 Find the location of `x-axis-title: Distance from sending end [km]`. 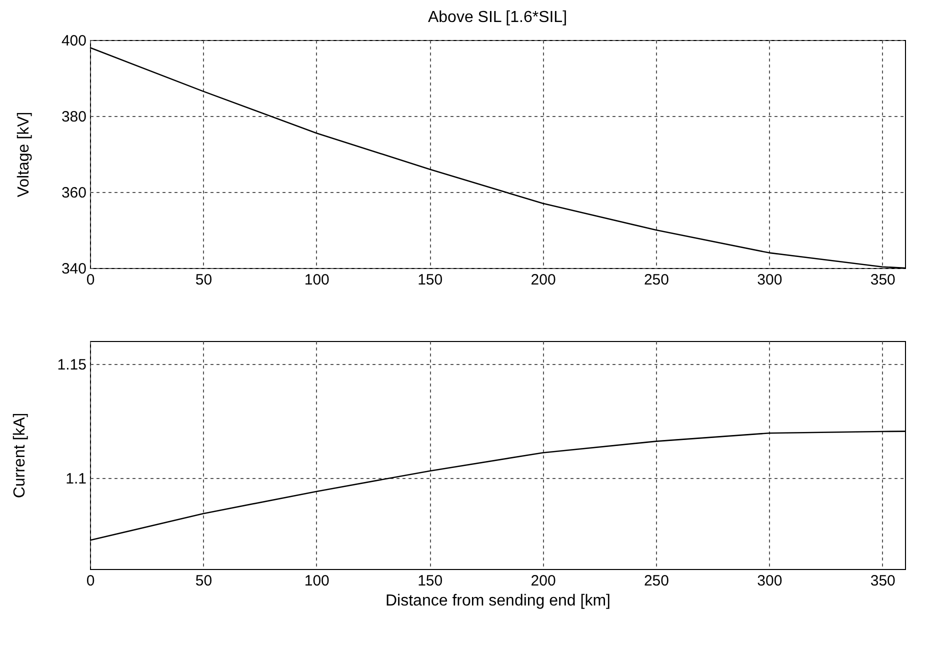

x-axis-title: Distance from sending end [km] is located at coordinates (498, 601).